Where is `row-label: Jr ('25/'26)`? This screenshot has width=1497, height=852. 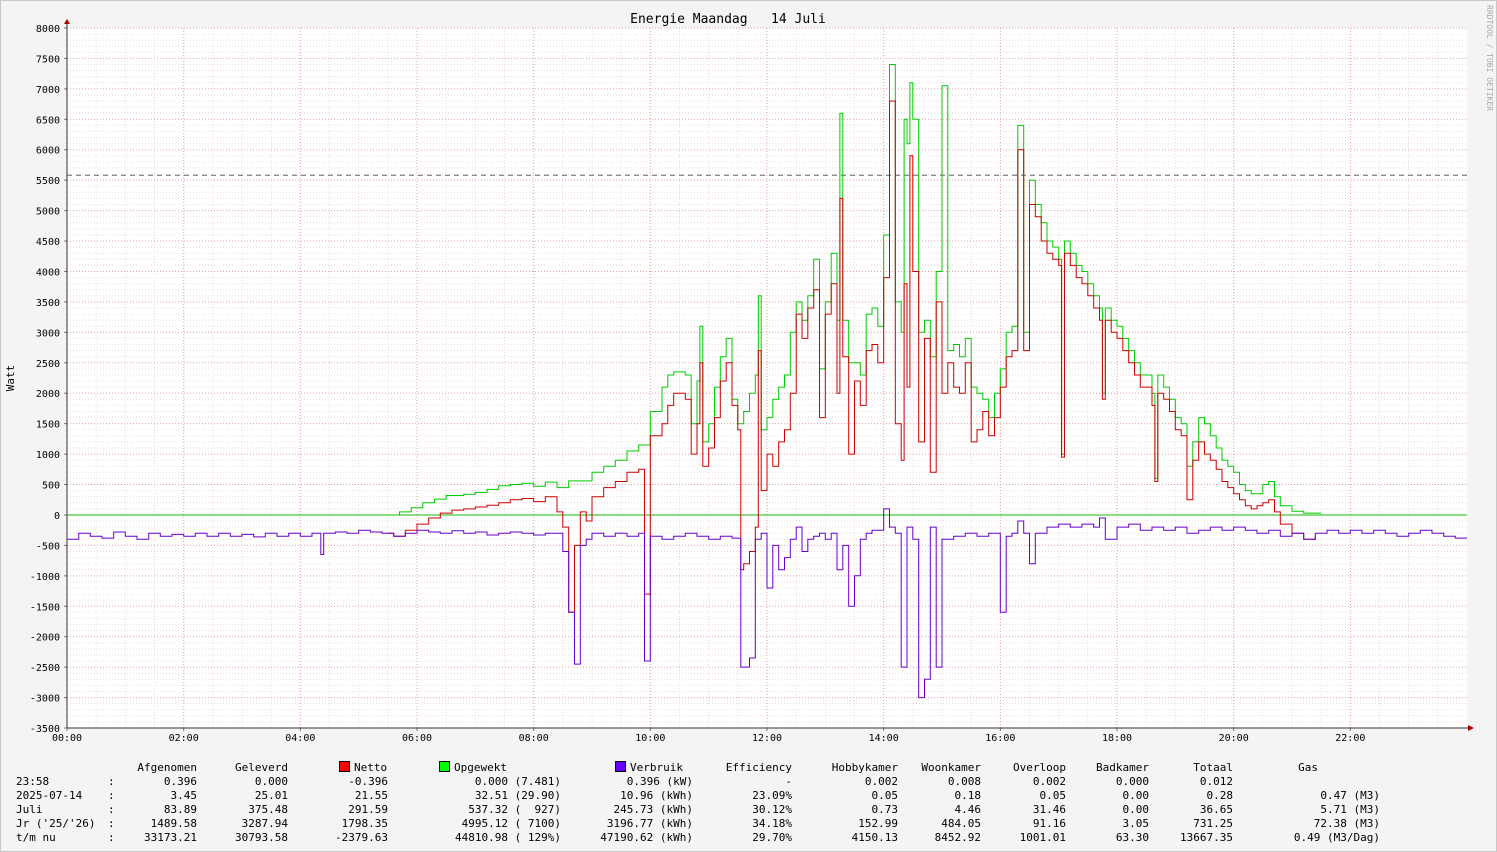
row-label: Jr ('25/'26) is located at coordinates (56, 823).